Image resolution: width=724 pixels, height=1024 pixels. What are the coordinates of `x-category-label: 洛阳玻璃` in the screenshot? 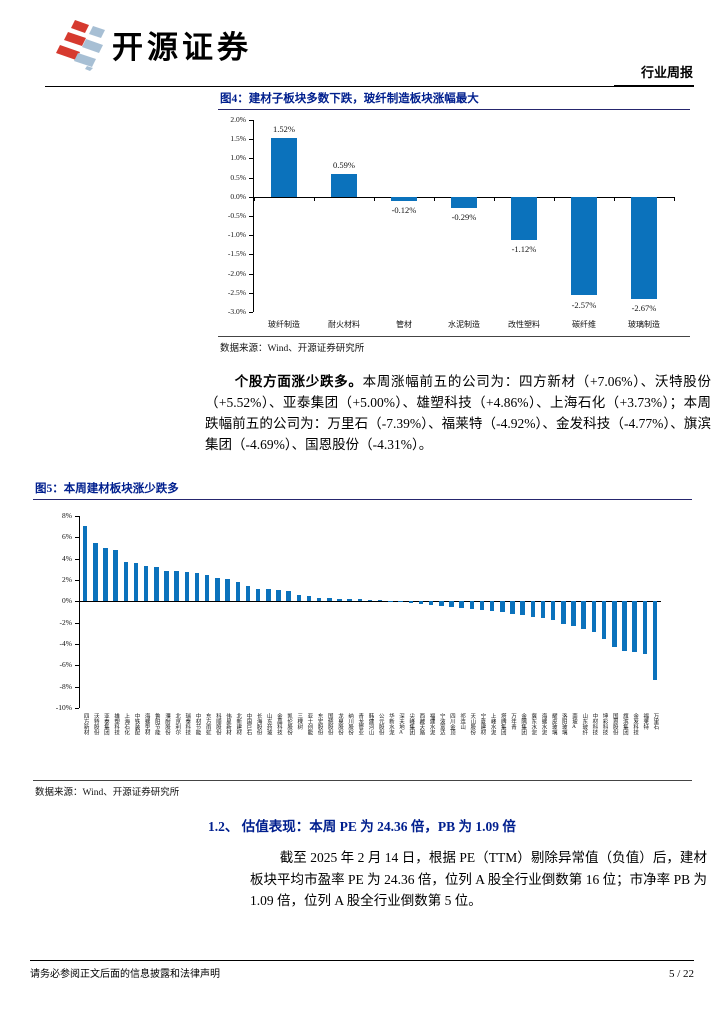 It's located at (563, 724).